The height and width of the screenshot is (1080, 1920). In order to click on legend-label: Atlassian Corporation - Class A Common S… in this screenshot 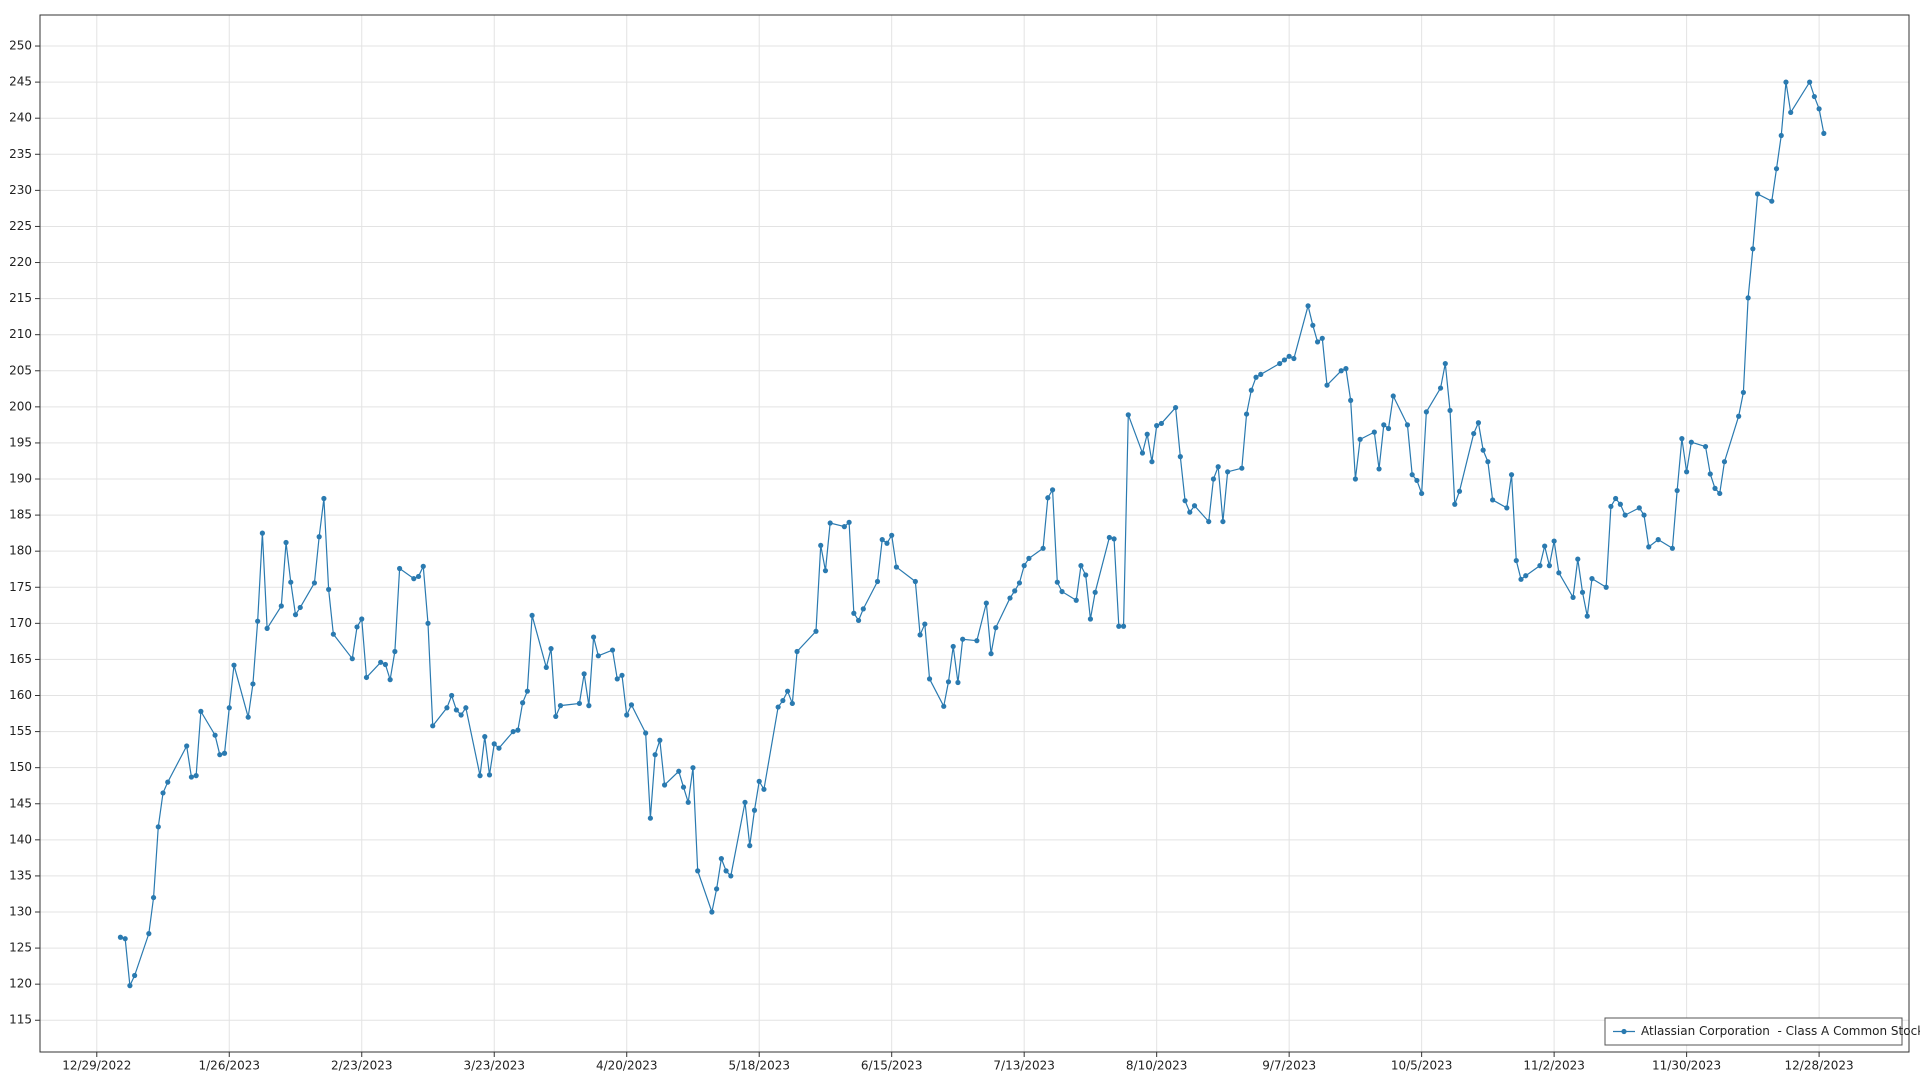, I will do `click(1780, 1031)`.